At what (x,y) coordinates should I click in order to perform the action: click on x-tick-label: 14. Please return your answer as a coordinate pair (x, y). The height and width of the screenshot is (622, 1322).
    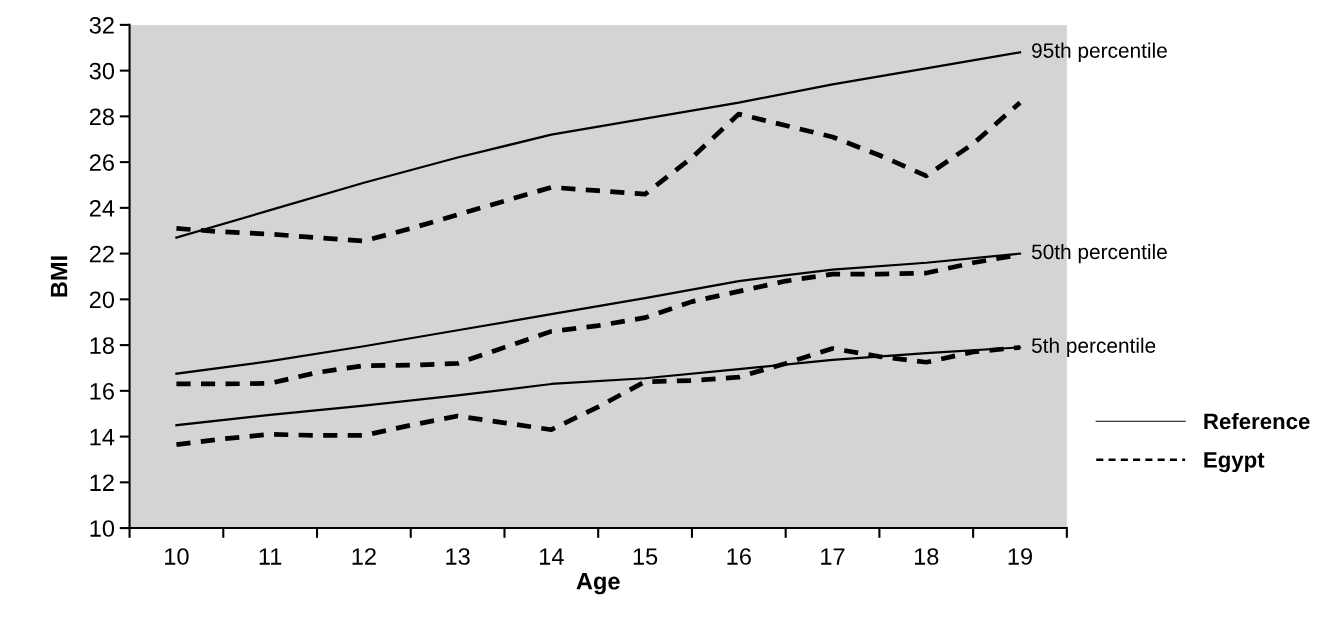
    Looking at the image, I should click on (552, 556).